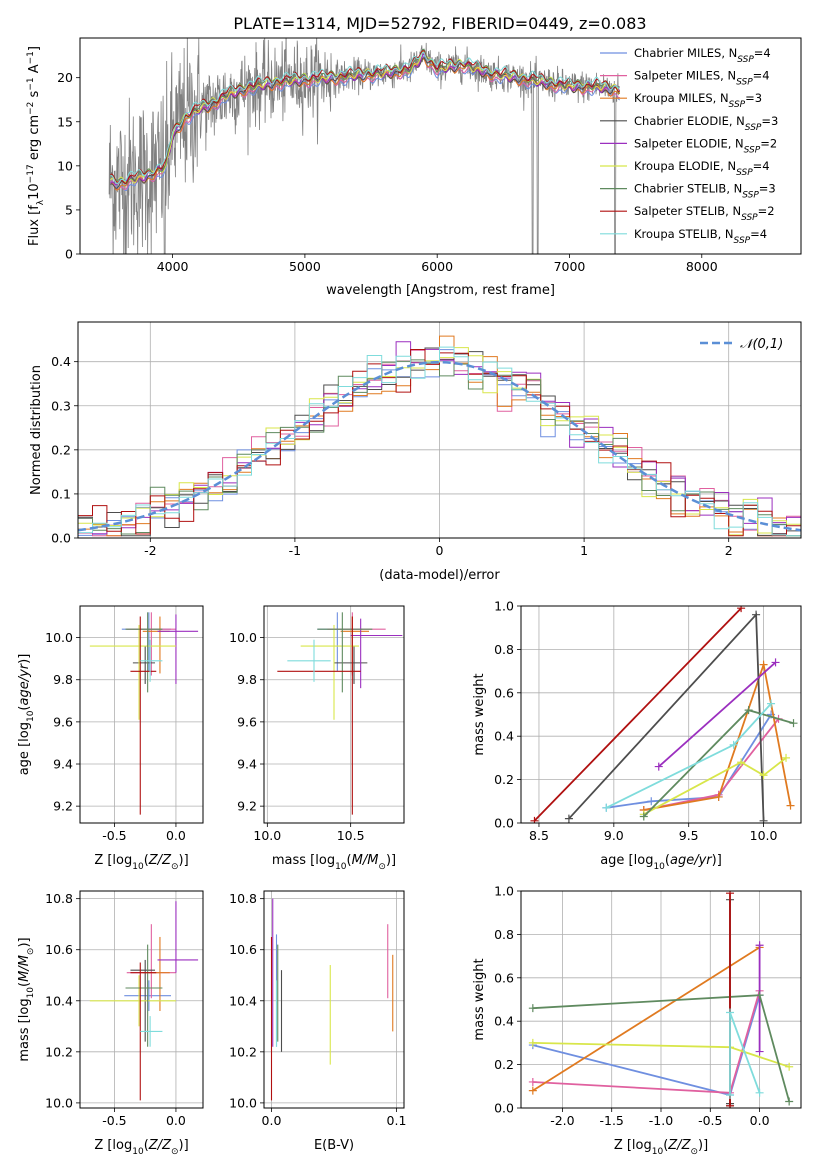 The image size is (819, 1170). Describe the element at coordinates (702, 78) in the screenshot. I see `legend-label: Salpeter MILES, NSSP=4` at that location.